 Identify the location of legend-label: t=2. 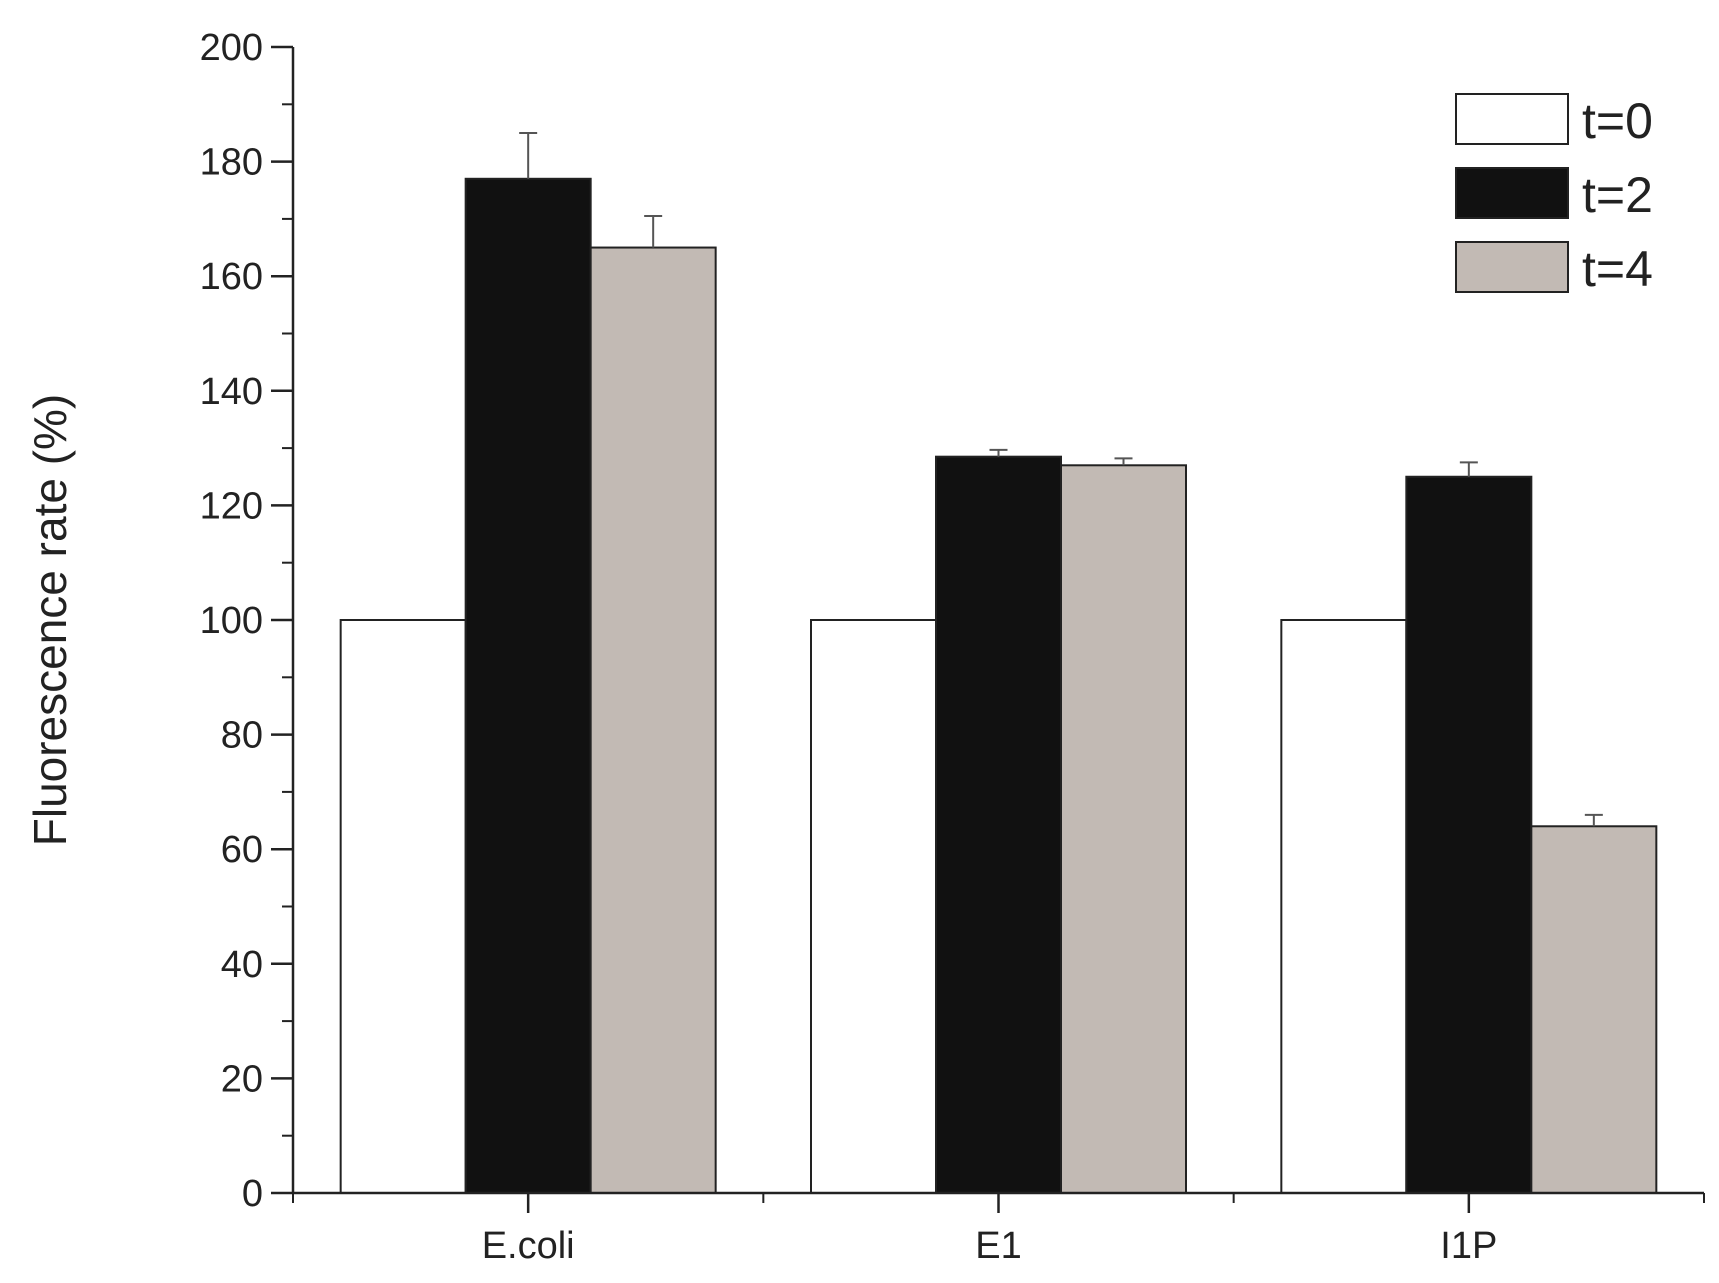
(1617, 195).